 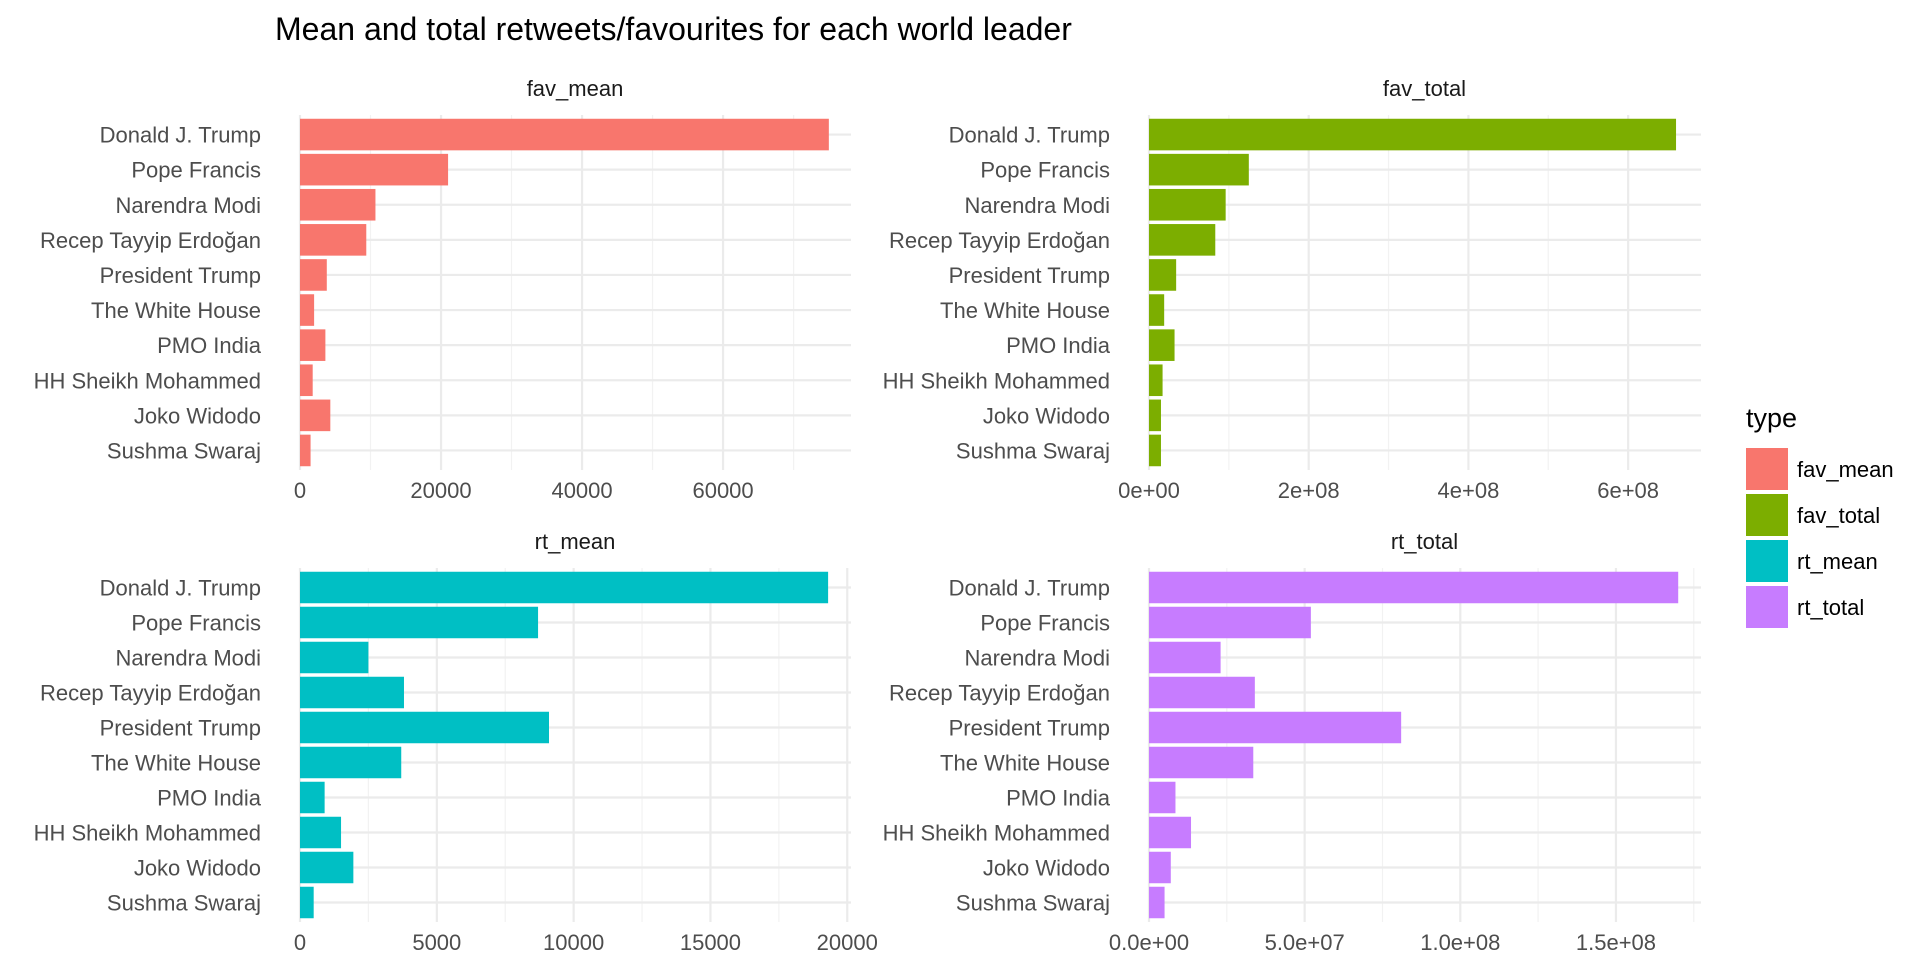 I want to click on x-tick-label: 1.0e+08, so click(x=1460, y=942).